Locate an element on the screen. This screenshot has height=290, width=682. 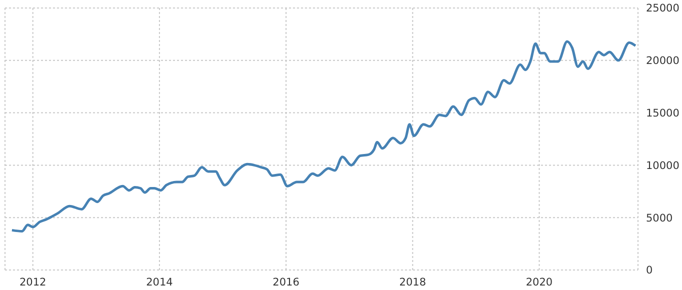
x-tick-label: 2014 is located at coordinates (160, 282).